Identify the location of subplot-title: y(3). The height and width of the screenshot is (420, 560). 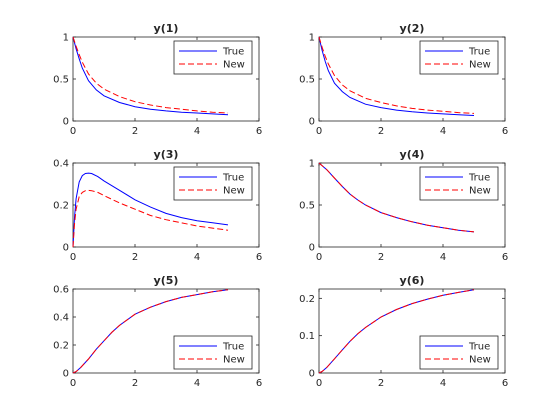
(166, 154).